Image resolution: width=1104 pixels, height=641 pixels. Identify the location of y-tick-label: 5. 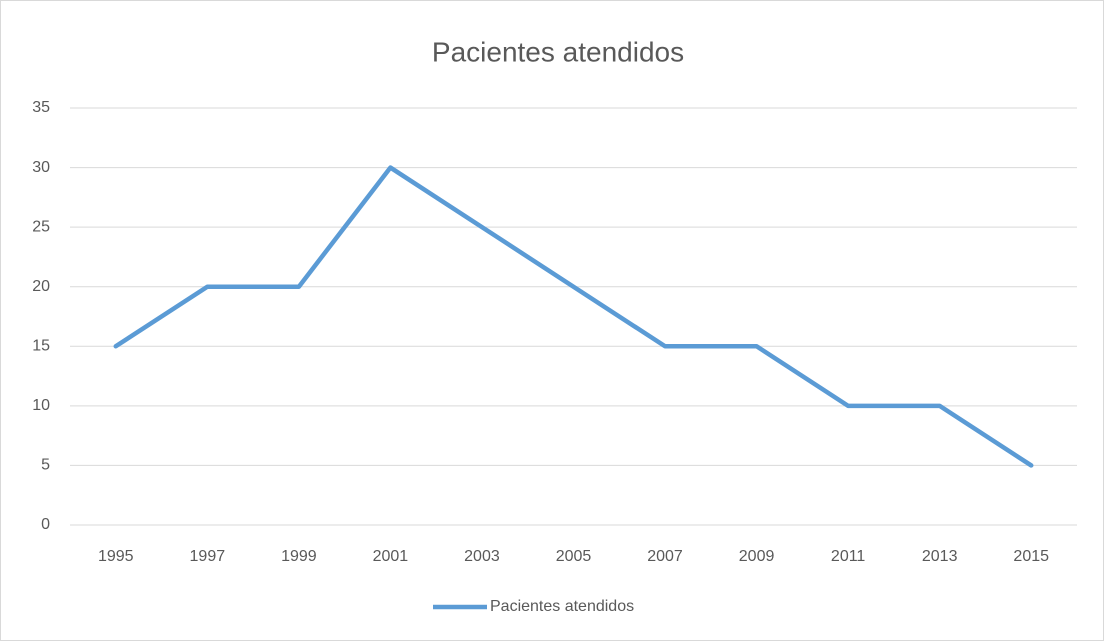
(45, 465).